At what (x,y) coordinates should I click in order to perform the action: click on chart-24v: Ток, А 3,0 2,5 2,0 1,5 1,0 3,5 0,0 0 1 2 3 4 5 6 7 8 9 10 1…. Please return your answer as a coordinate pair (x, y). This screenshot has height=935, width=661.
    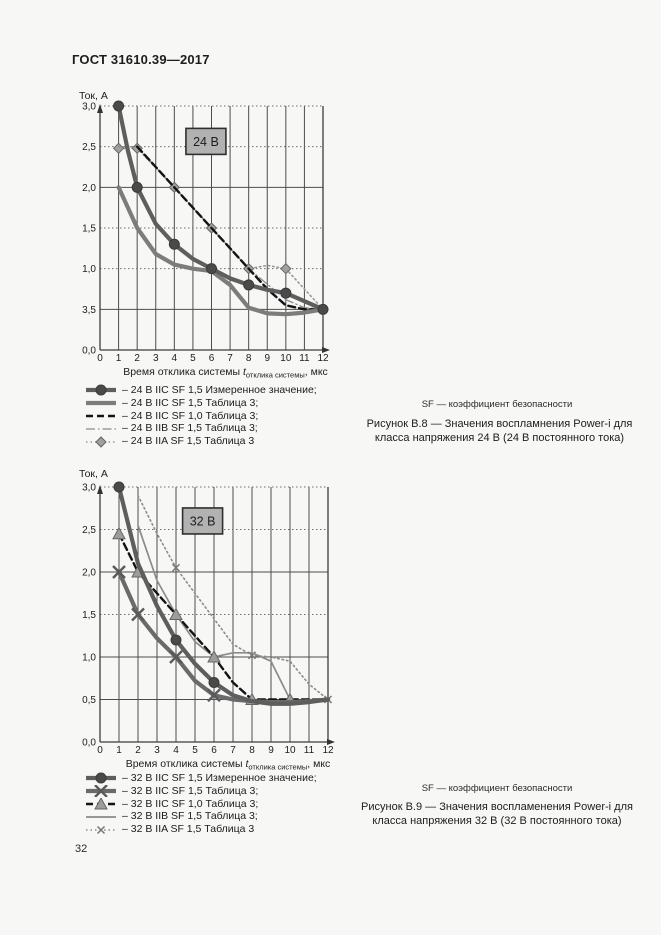
    Looking at the image, I should click on (225, 238).